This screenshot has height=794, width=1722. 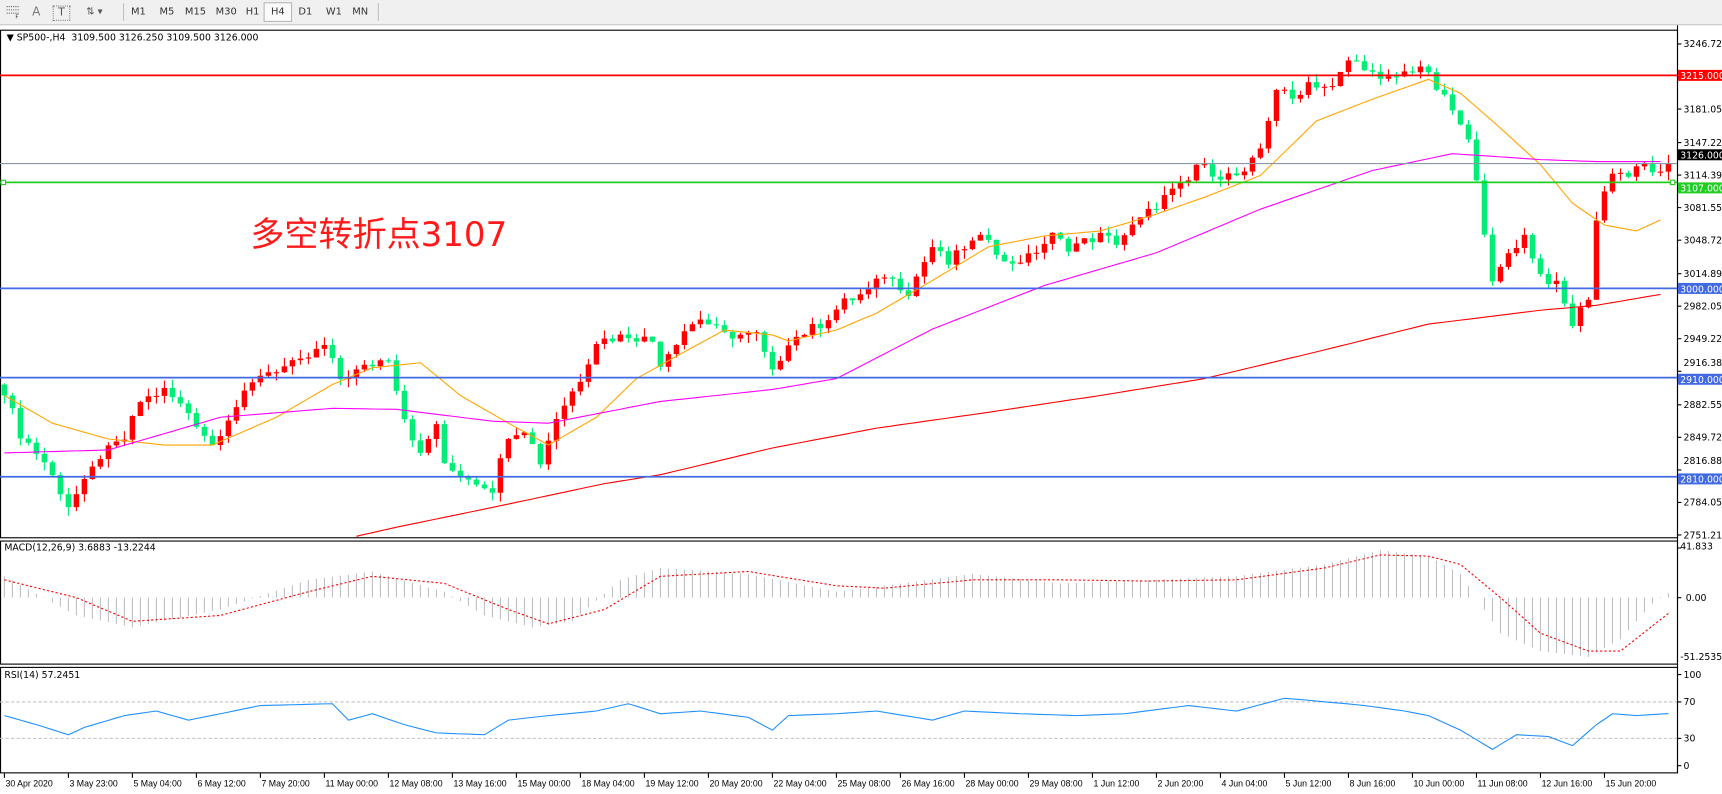 I want to click on macd-tick-label: 41.833, so click(x=1696, y=546).